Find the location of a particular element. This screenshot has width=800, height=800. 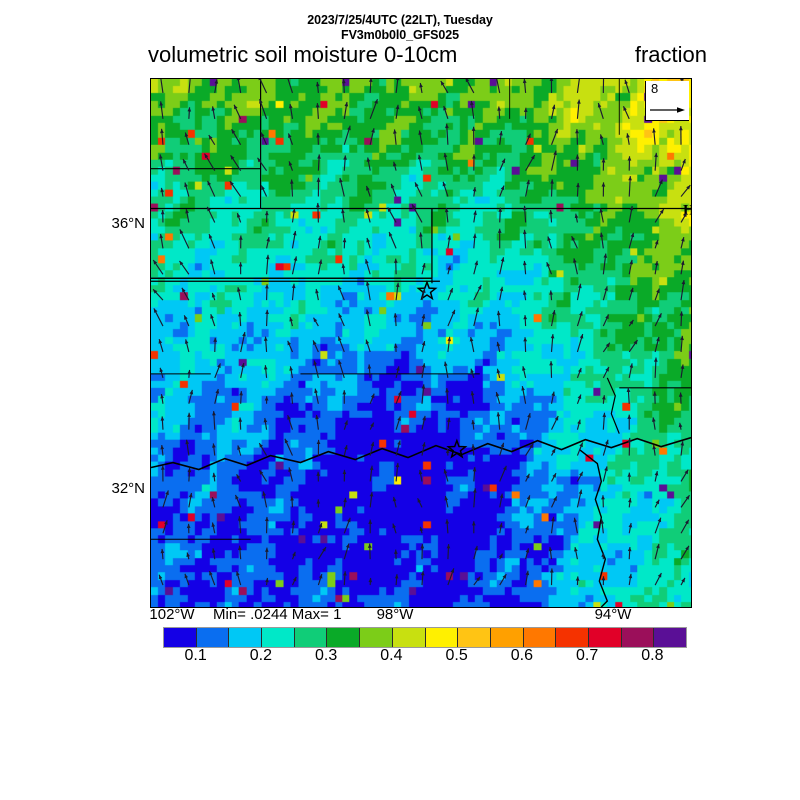

wind-scale-legend: 8 is located at coordinates (667, 101).